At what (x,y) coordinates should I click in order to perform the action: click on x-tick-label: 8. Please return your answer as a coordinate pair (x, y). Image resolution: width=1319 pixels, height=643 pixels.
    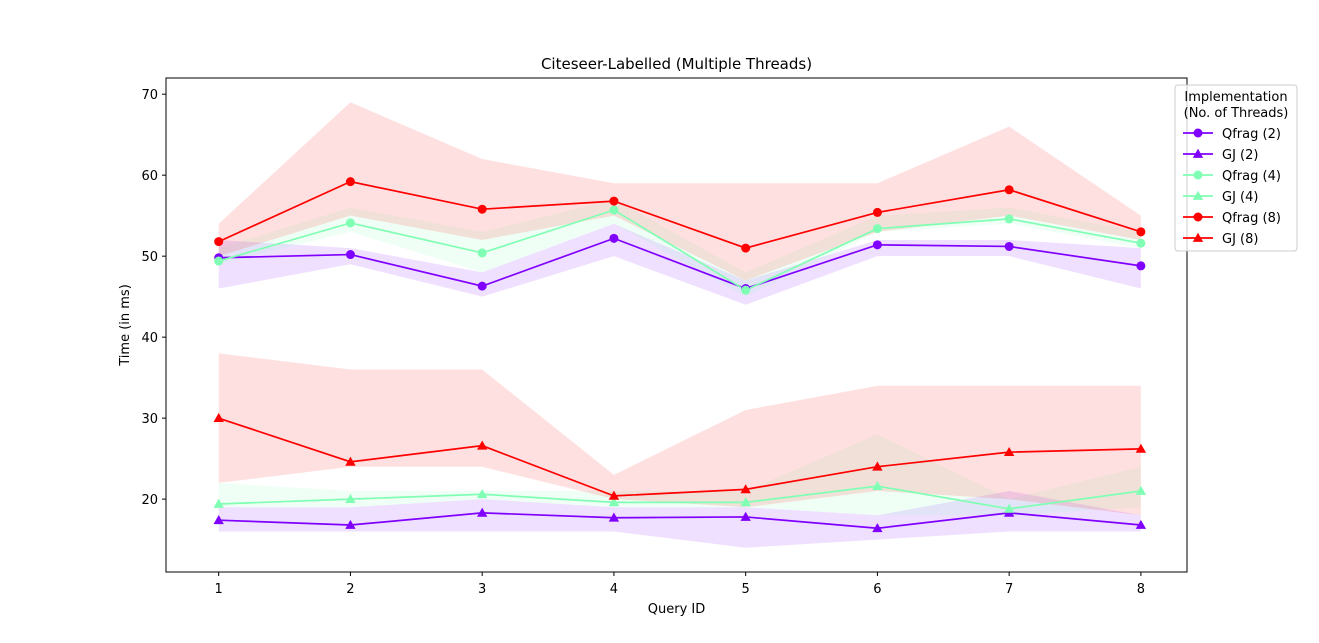
    Looking at the image, I should click on (1141, 589).